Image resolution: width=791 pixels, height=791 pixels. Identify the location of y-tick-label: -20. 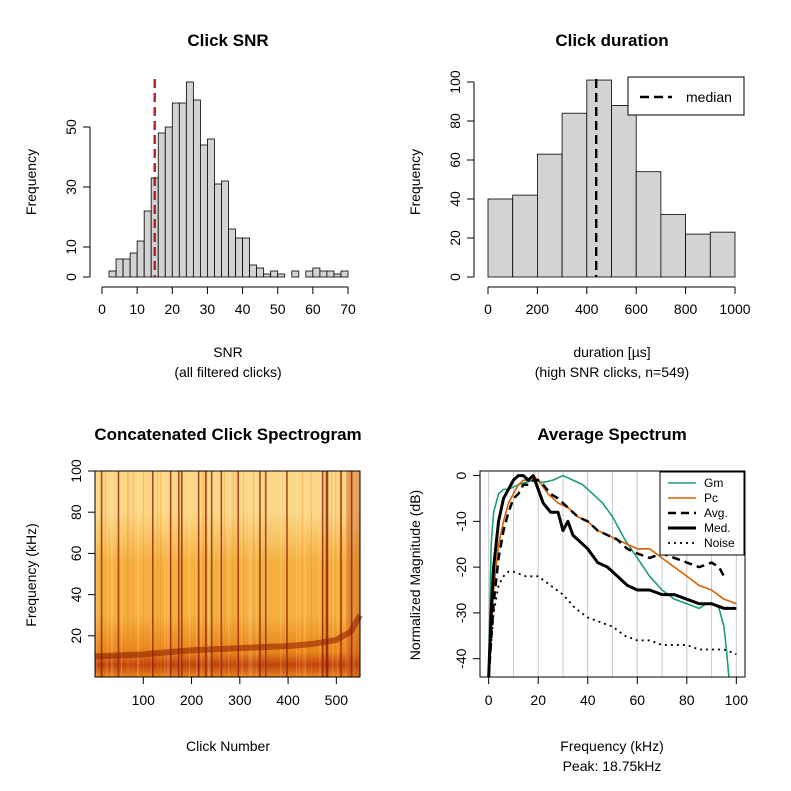
(461, 567).